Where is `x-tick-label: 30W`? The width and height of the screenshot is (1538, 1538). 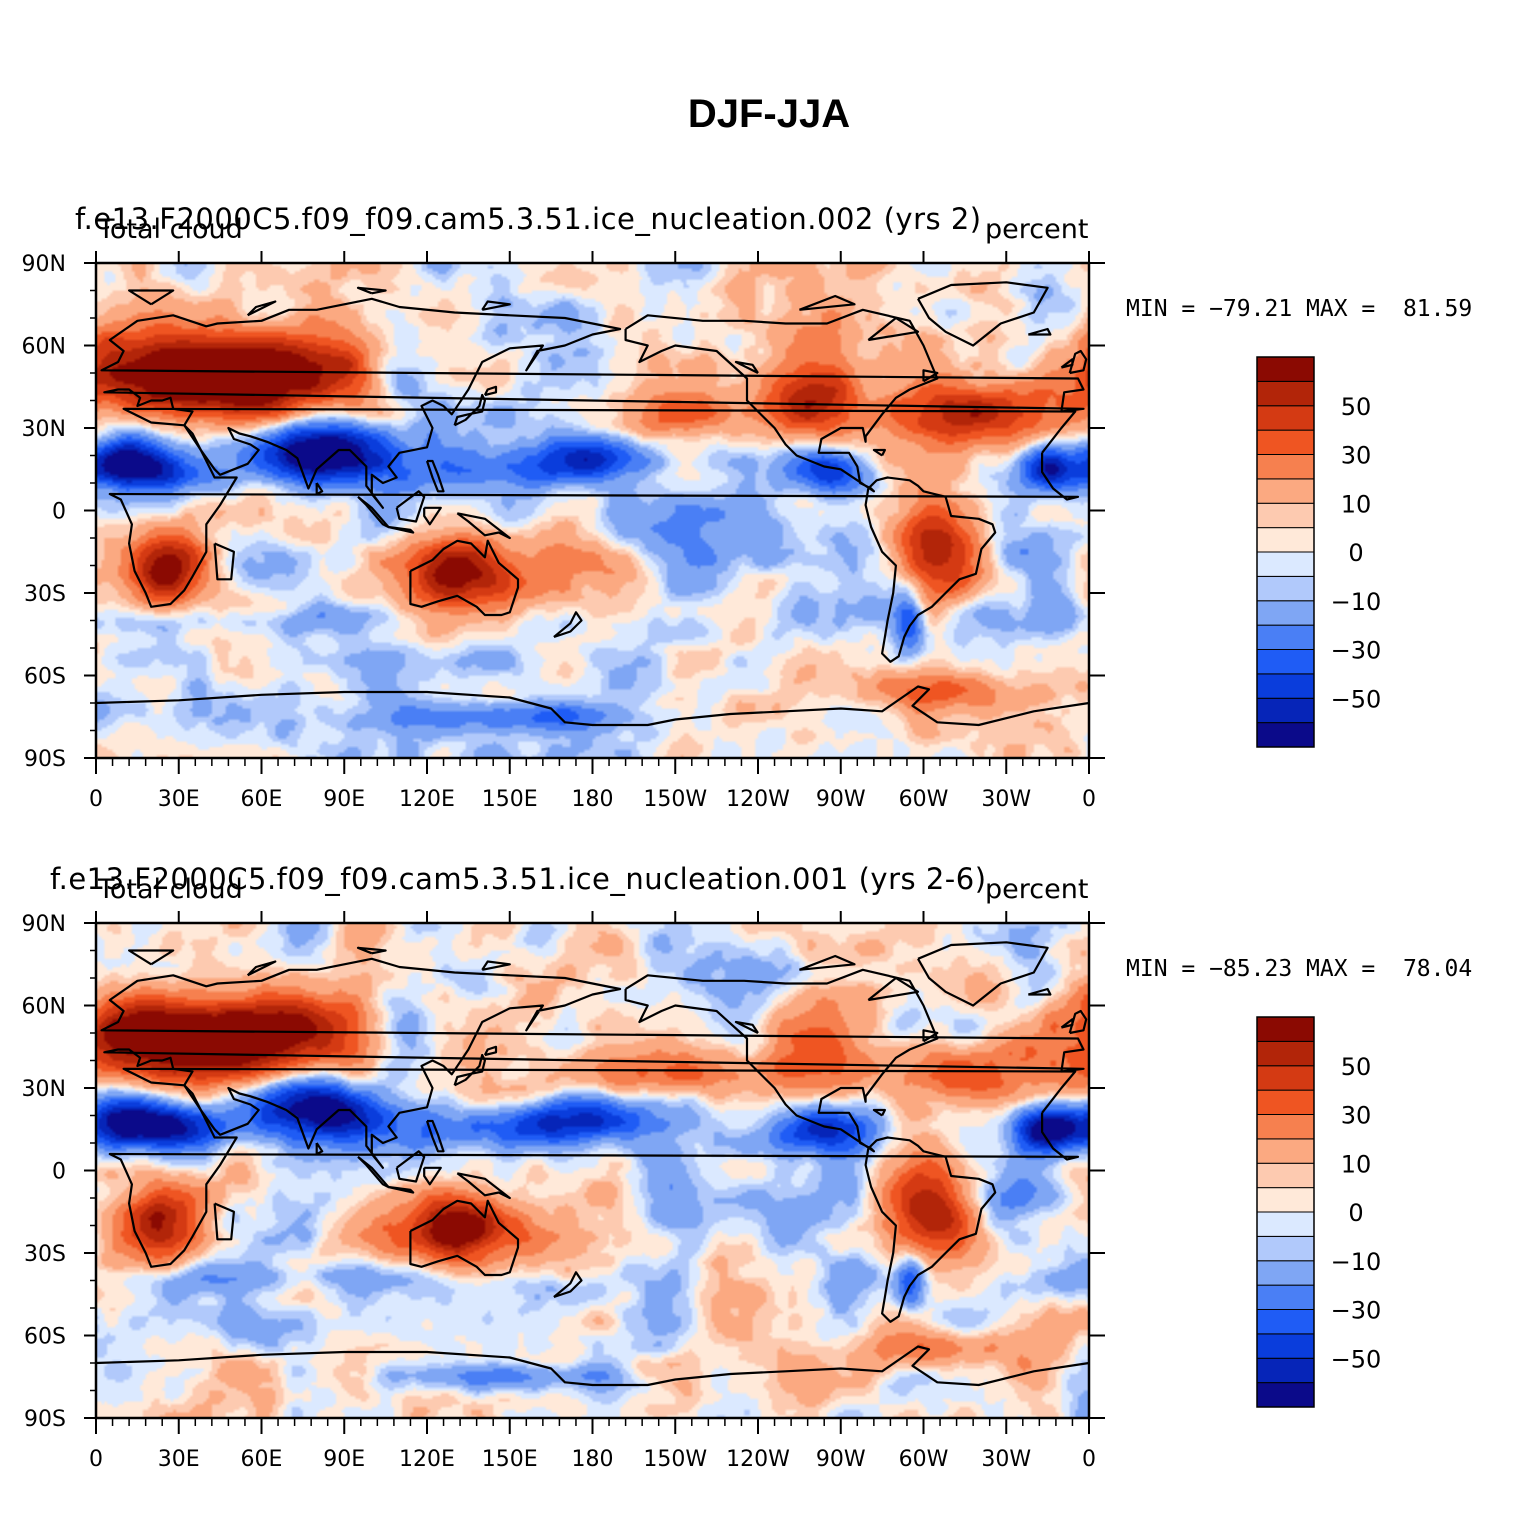 x-tick-label: 30W is located at coordinates (1006, 1459).